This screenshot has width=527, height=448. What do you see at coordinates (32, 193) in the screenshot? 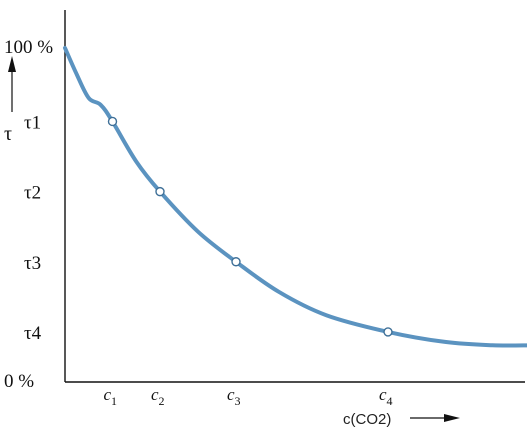
I see `y-tick-label: τ2` at bounding box center [32, 193].